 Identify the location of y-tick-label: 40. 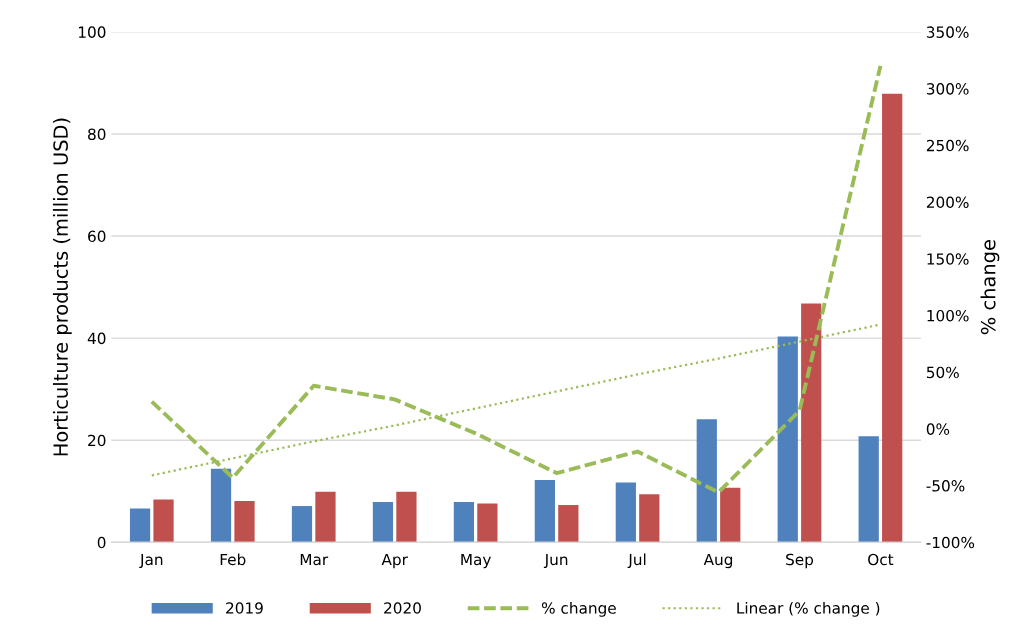
(96, 338).